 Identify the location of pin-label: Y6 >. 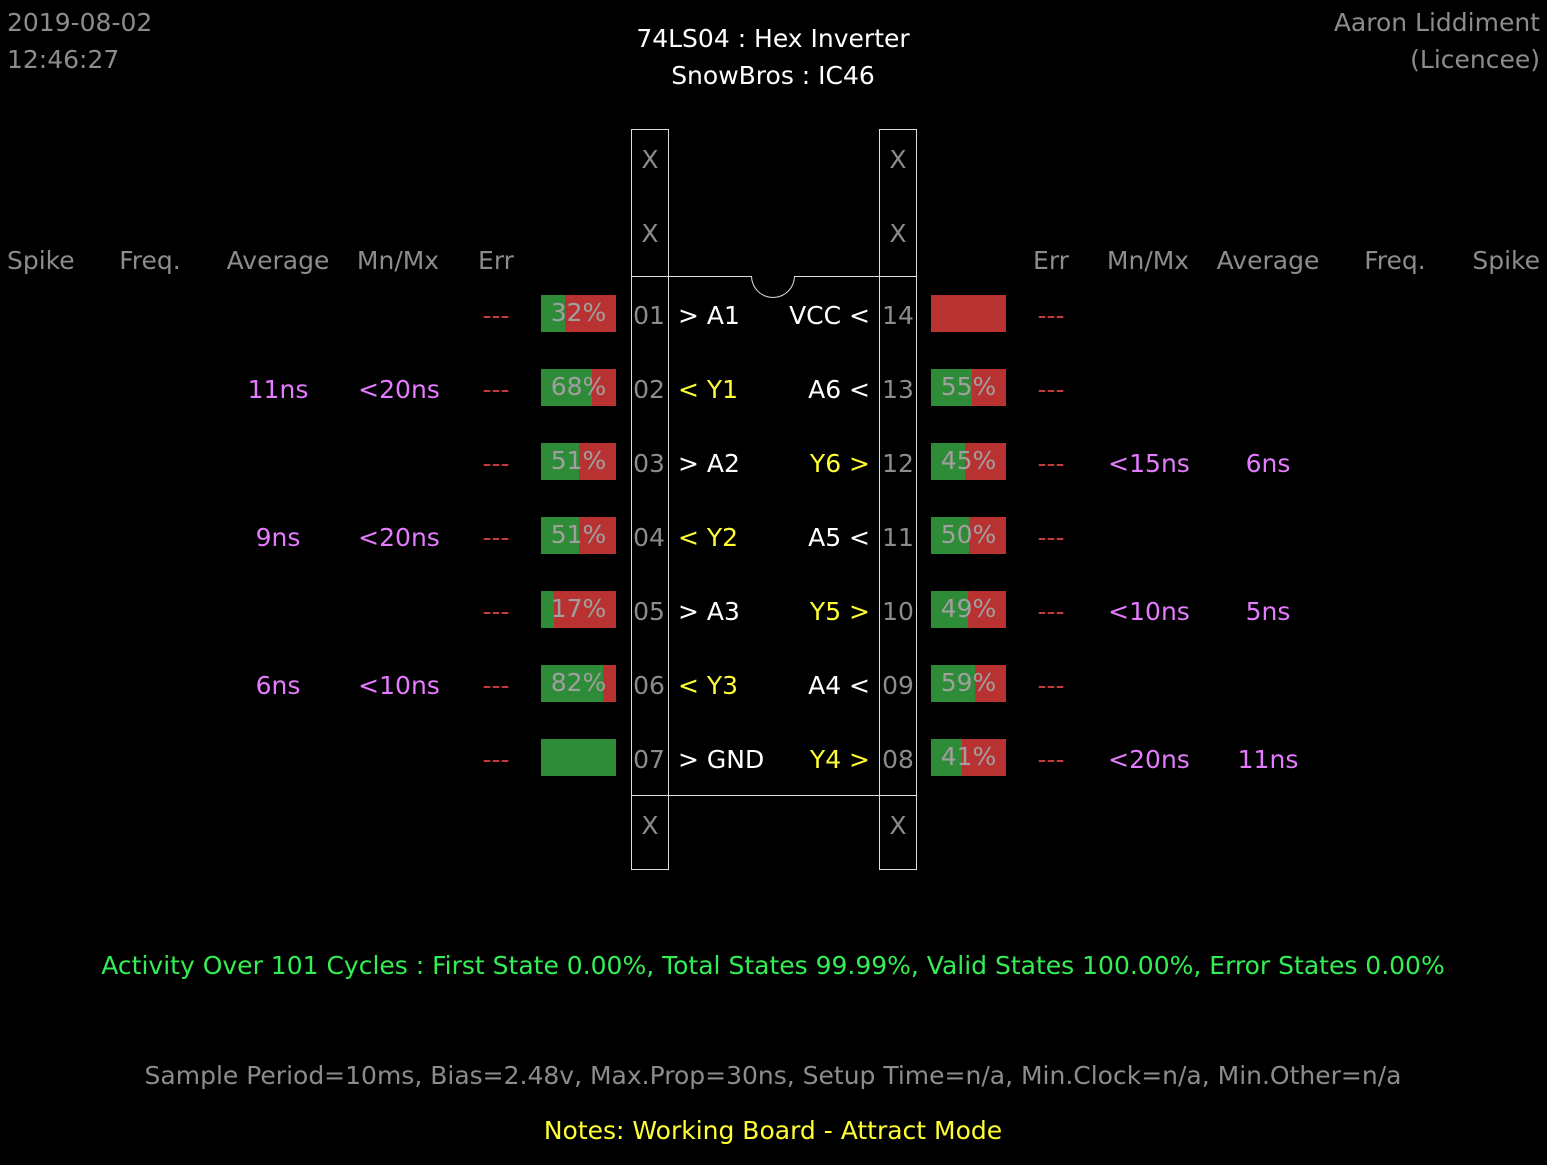
(839, 463).